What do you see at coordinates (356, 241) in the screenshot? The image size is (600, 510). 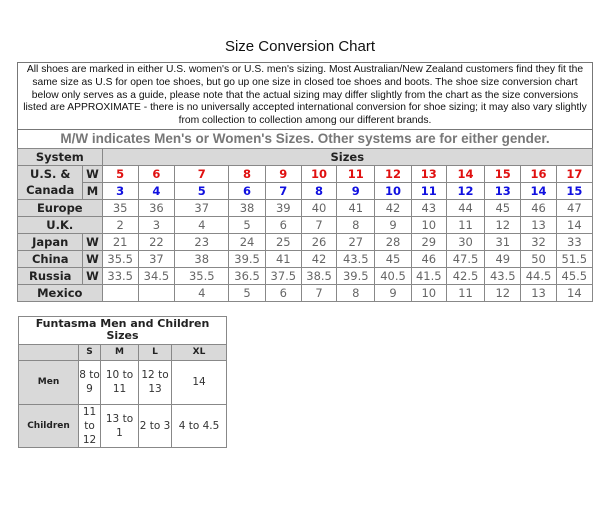 I see `size-cell: 27` at bounding box center [356, 241].